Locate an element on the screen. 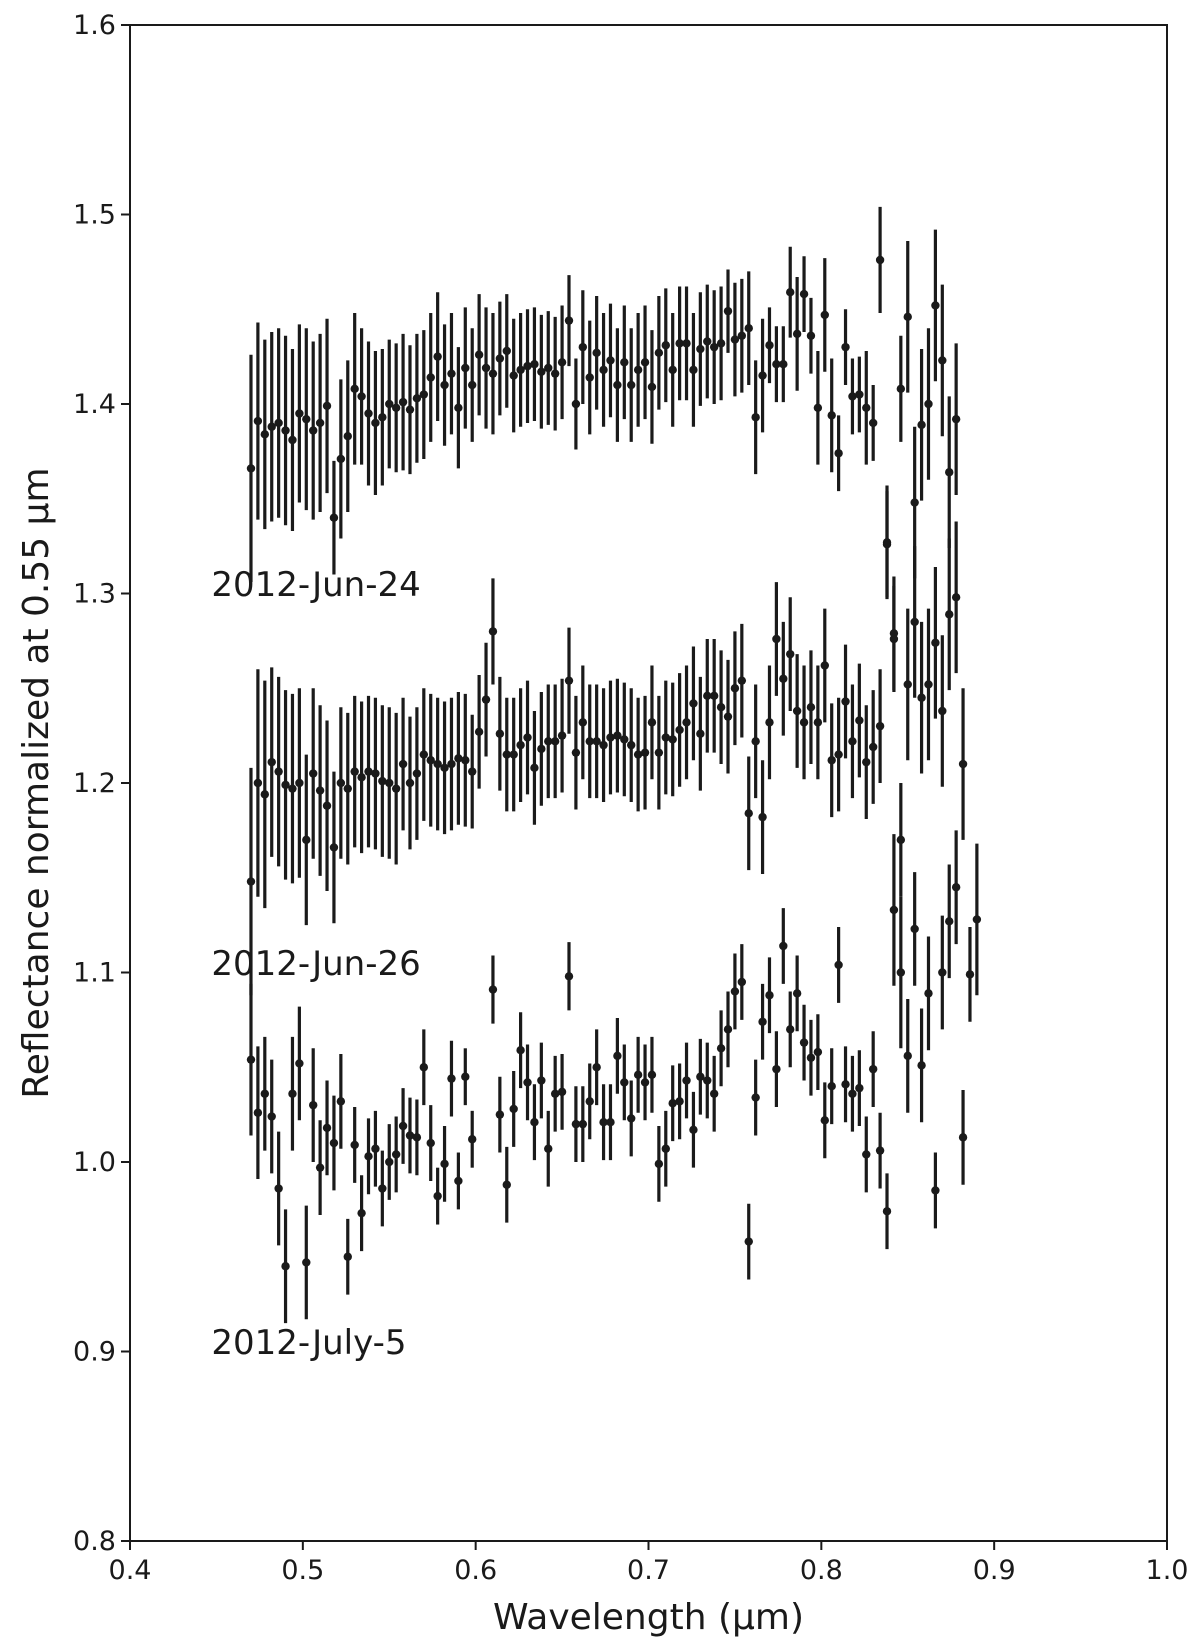 The image size is (1200, 1644). y-axis: 0.8 0.9 1.0 1.1 1.2 1.3 1.4 1.5 1.6 is located at coordinates (101, 783).